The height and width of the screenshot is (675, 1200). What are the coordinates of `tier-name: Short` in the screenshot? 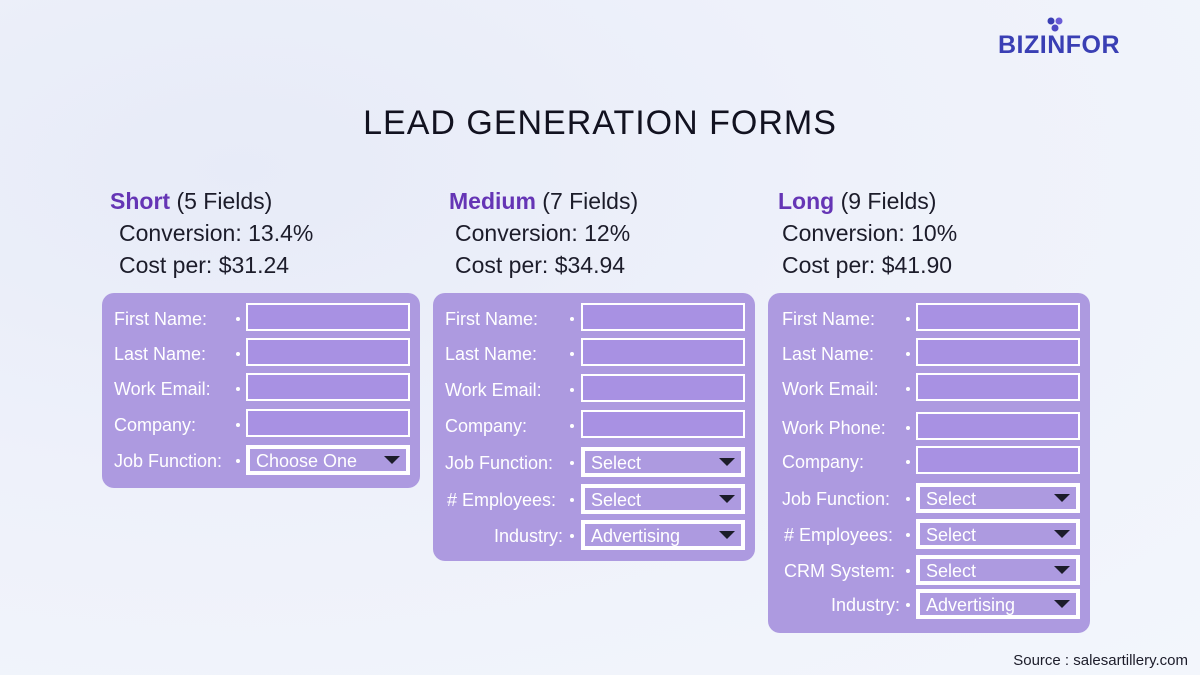 It's located at (140, 201).